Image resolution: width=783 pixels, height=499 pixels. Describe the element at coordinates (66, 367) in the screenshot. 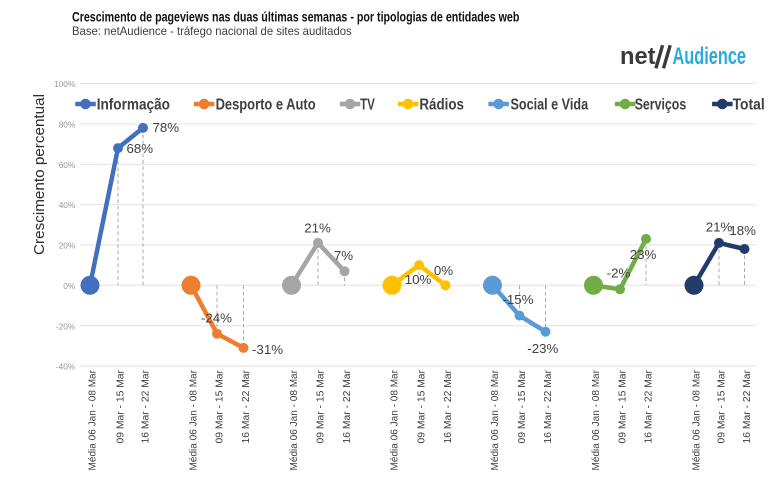

I see `svg-text: -40%` at that location.